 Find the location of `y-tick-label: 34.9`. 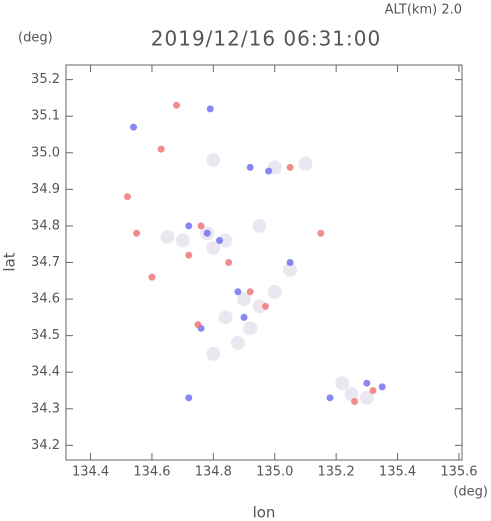

y-tick-label: 34.9 is located at coordinates (45, 189).